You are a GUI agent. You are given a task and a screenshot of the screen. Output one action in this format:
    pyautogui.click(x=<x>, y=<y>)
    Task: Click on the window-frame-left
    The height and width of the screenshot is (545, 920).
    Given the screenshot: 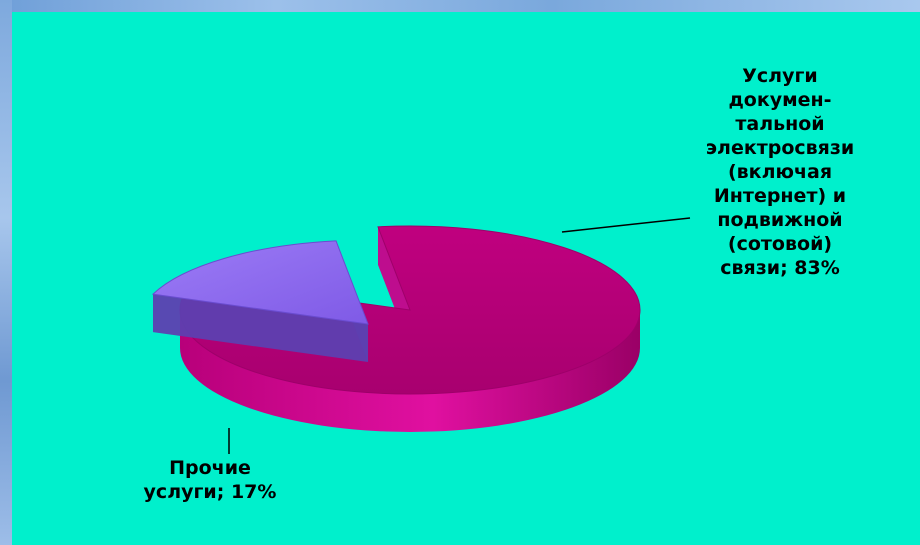 What is the action you would take?
    pyautogui.click(x=6, y=272)
    